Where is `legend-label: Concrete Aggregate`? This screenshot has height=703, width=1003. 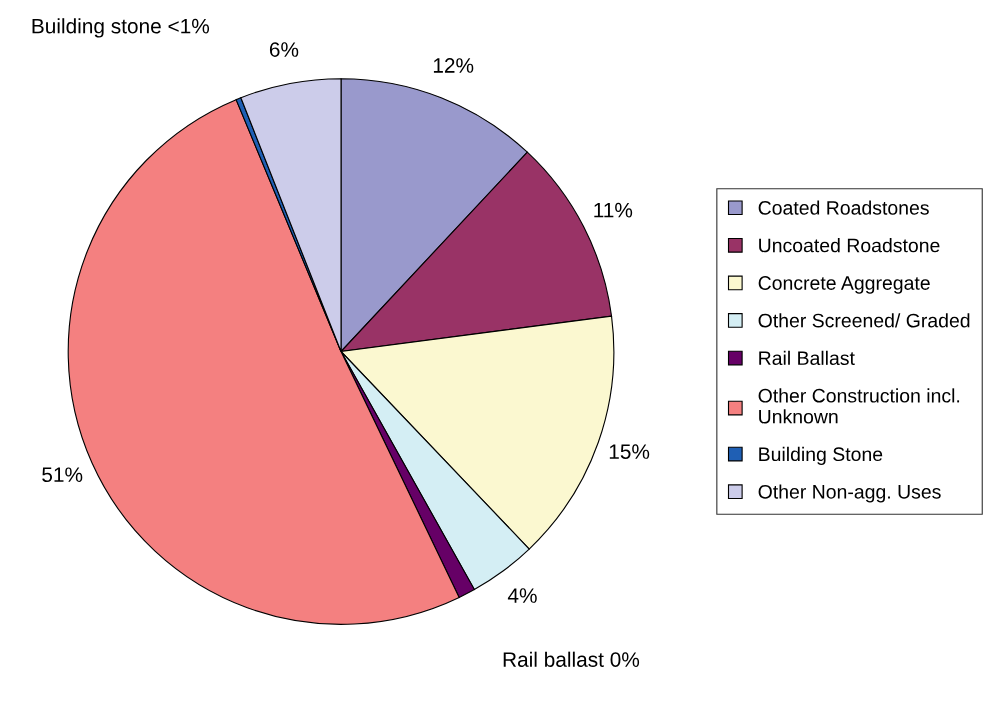 legend-label: Concrete Aggregate is located at coordinates (844, 285).